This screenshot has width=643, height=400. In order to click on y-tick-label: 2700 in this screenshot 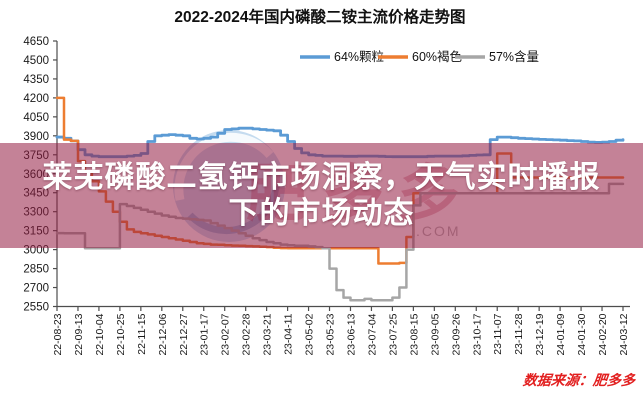, I will do `click(36, 289)`.